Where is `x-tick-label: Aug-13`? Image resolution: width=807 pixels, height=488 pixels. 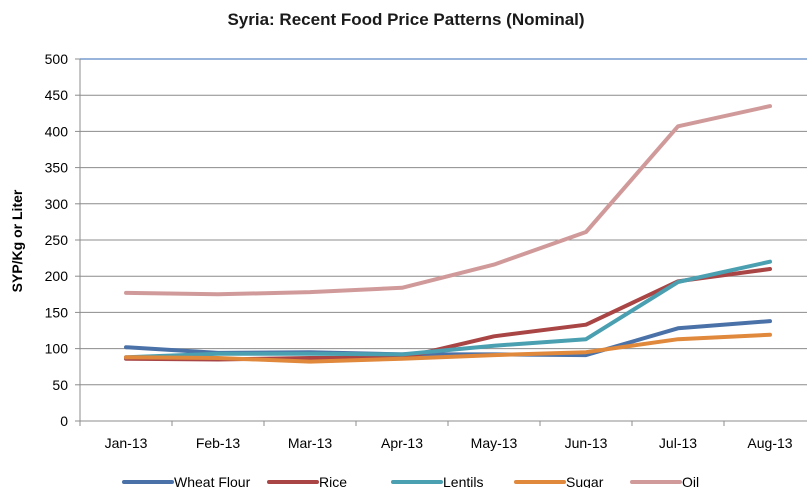
x-tick-label: Aug-13 is located at coordinates (769, 443).